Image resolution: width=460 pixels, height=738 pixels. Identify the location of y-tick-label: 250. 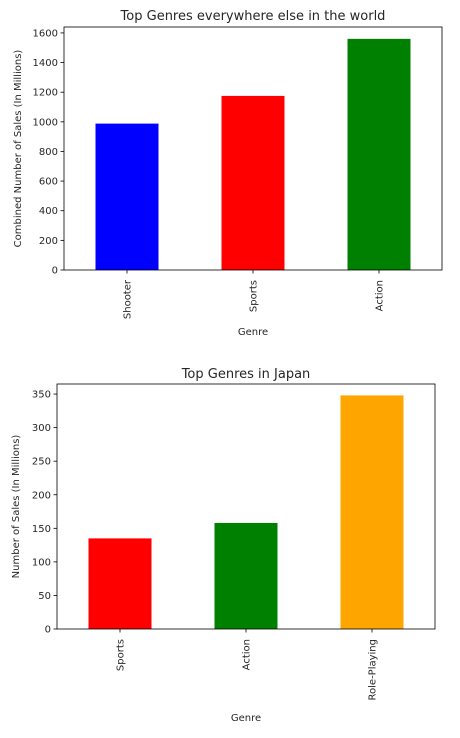
(41, 462).